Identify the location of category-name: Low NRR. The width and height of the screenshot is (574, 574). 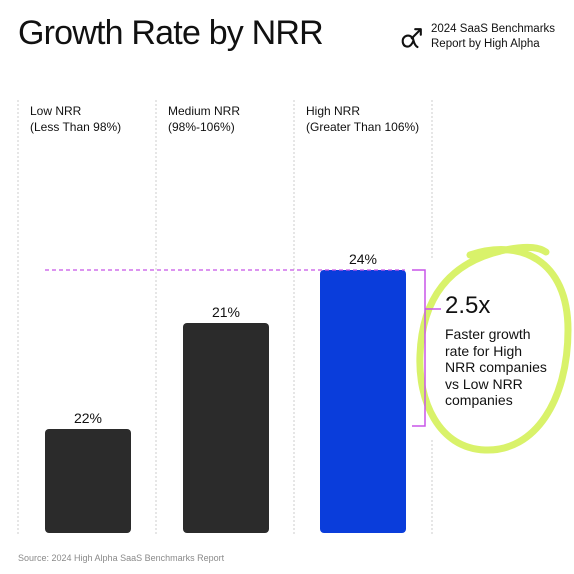
(56, 111).